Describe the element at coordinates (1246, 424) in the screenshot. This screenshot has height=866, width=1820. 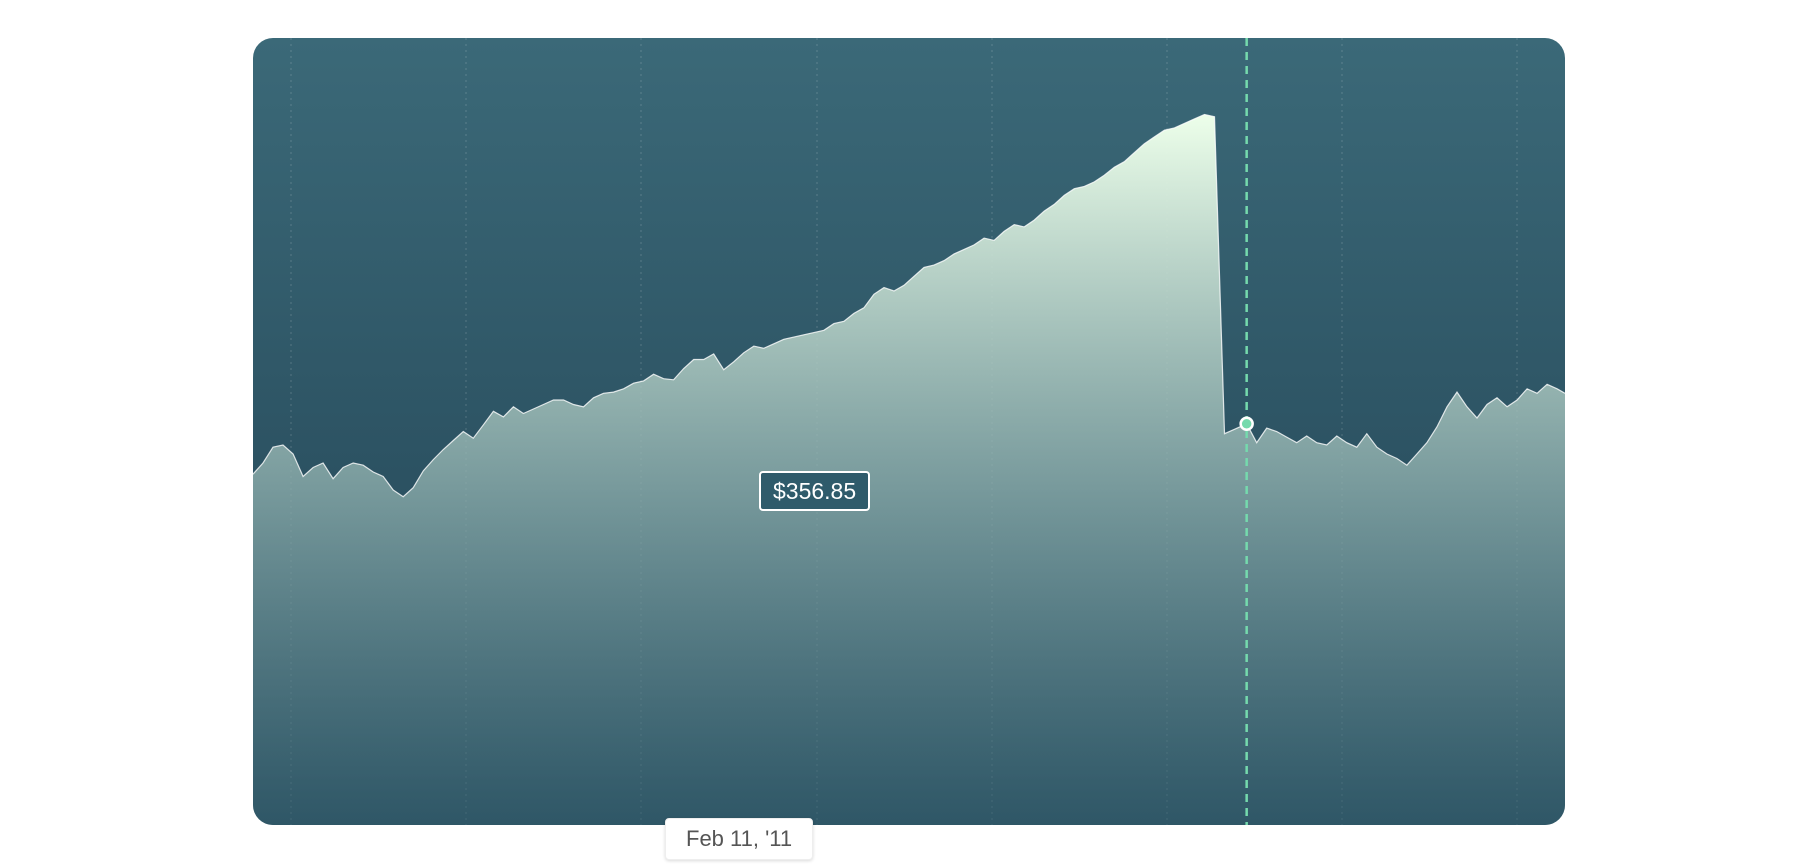
I see `crosshair-point` at that location.